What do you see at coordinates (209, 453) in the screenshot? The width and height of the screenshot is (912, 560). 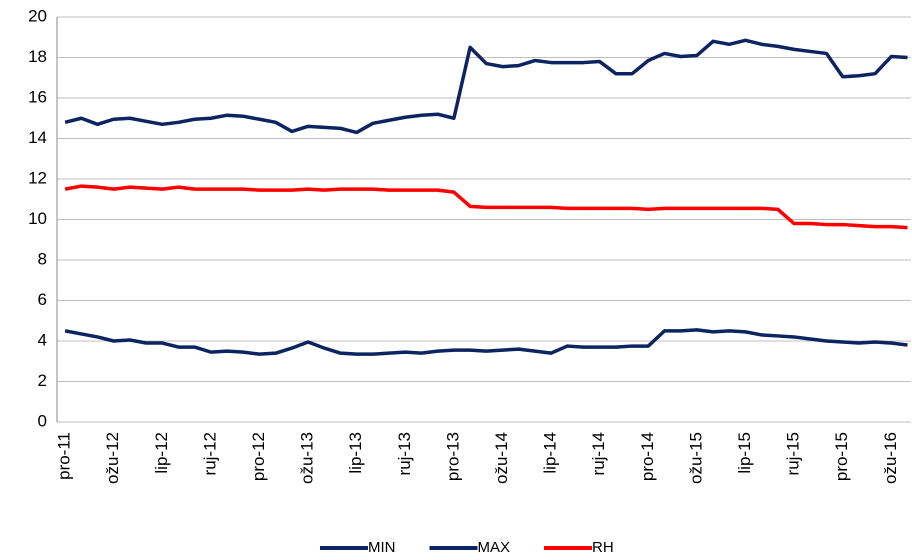 I see `x-tick-label: ruj-12` at bounding box center [209, 453].